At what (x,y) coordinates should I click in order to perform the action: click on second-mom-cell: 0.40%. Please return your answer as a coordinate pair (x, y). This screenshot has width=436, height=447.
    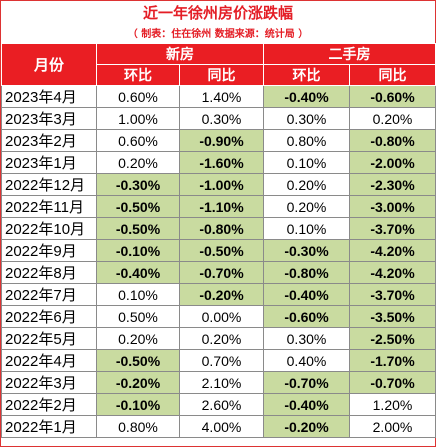
    Looking at the image, I should click on (306, 360).